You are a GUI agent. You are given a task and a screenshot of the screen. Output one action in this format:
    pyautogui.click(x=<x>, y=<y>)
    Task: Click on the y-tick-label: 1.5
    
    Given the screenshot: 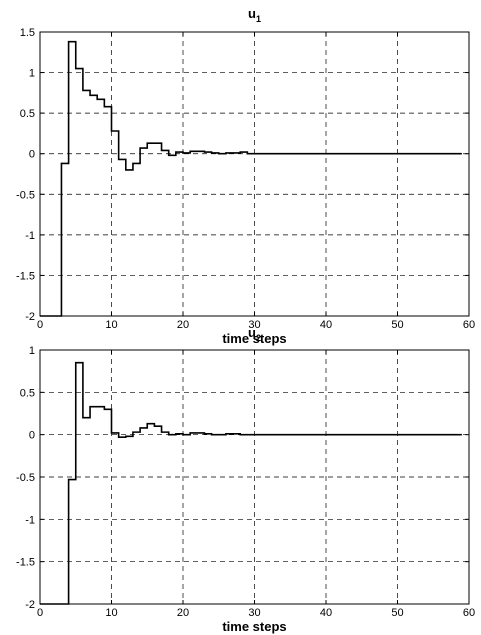 What is the action you would take?
    pyautogui.click(x=27, y=33)
    